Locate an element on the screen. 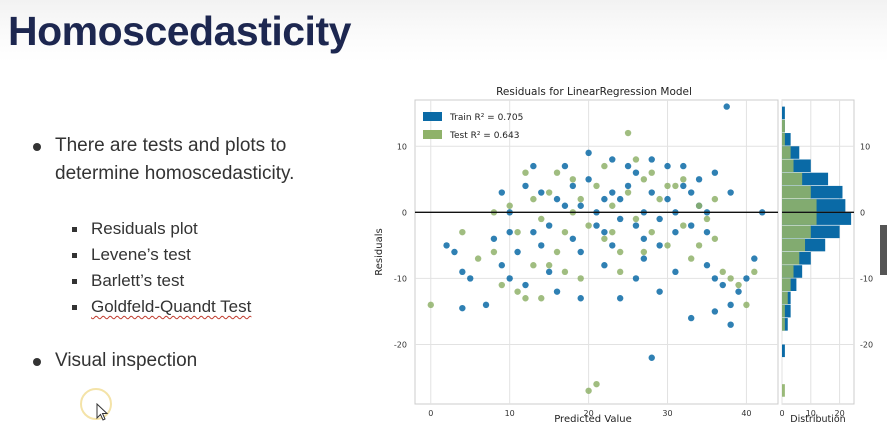  sub-bullet-barlett: Barlett’s test is located at coordinates (128, 281).